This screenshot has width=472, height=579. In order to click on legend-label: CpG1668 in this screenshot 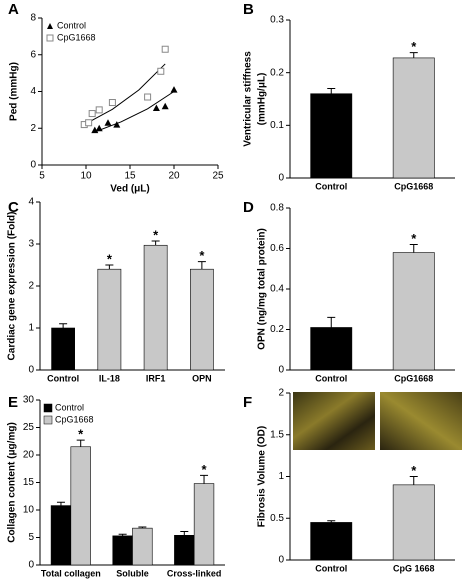, I will do `click(76, 37)`.